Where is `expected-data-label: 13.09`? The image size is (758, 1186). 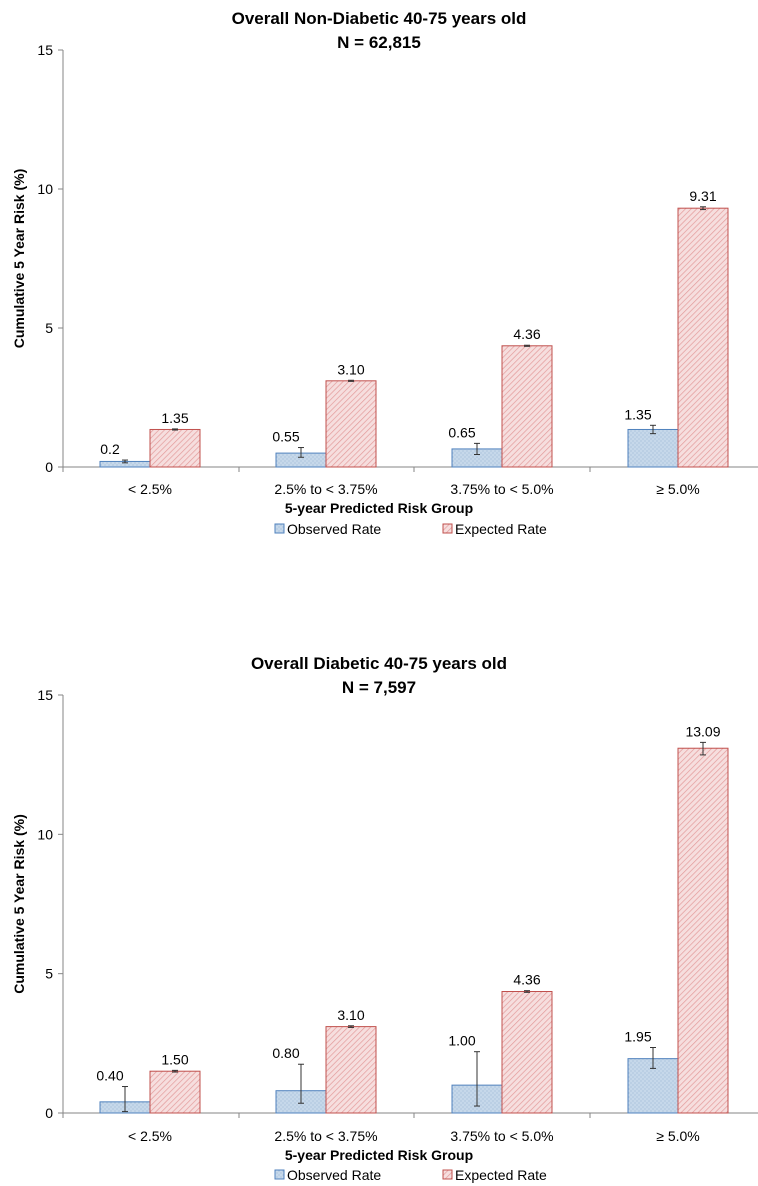 expected-data-label: 13.09 is located at coordinates (702, 731).